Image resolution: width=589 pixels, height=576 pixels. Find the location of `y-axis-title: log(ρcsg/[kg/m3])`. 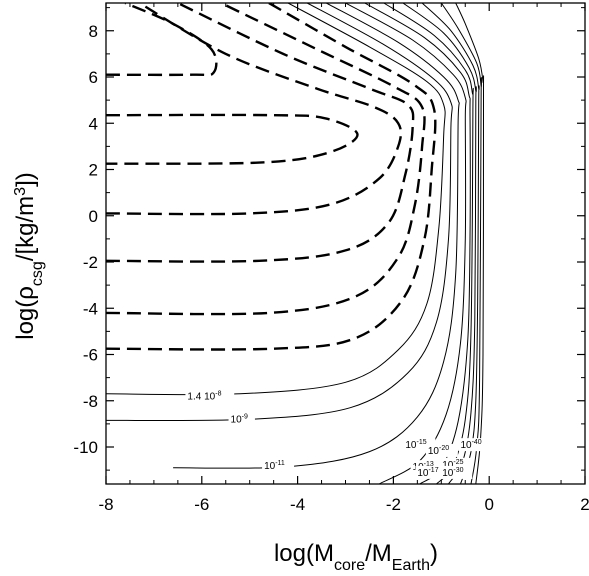

y-axis-title: log(ρcsg/[kg/m3]) is located at coordinates (29, 256).